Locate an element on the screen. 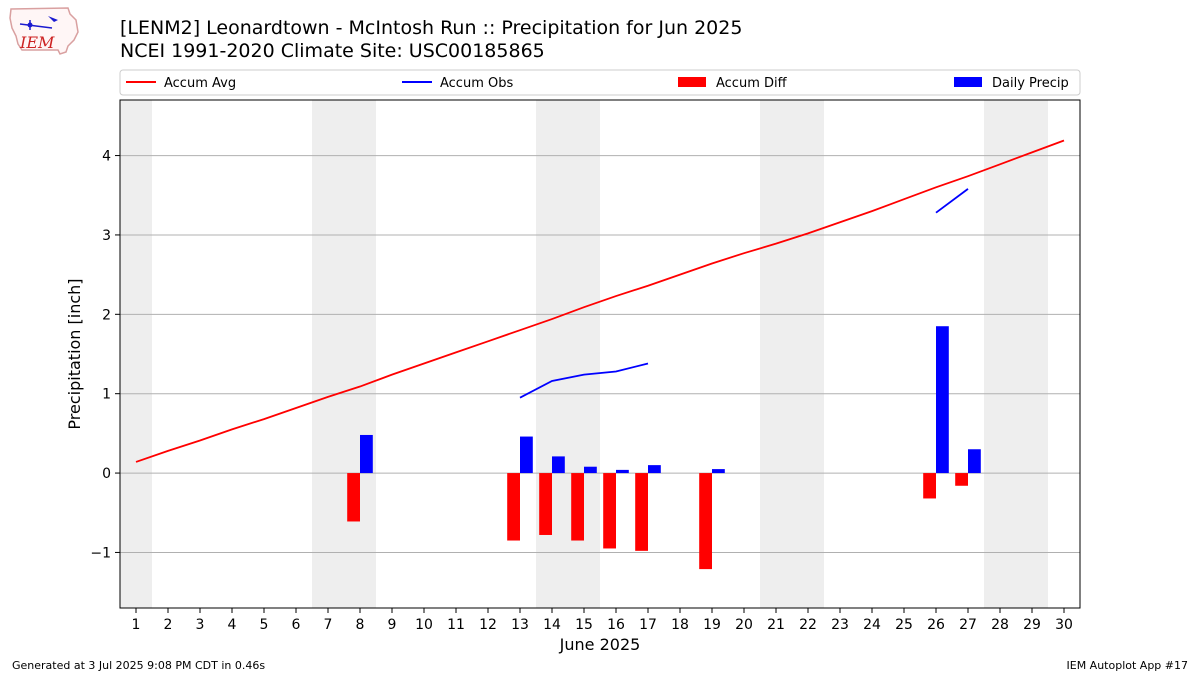 This screenshot has height=675, width=1200. chart-subtitle: NCEI 1991-2020 Climate Site: USC00185865 is located at coordinates (332, 51).